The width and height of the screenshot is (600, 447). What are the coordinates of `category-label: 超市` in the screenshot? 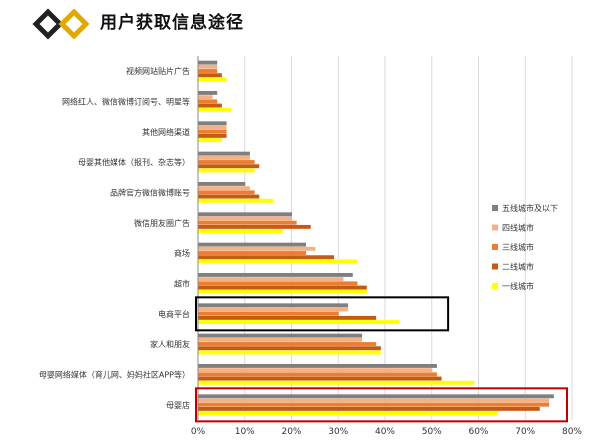 It's located at (182, 284).